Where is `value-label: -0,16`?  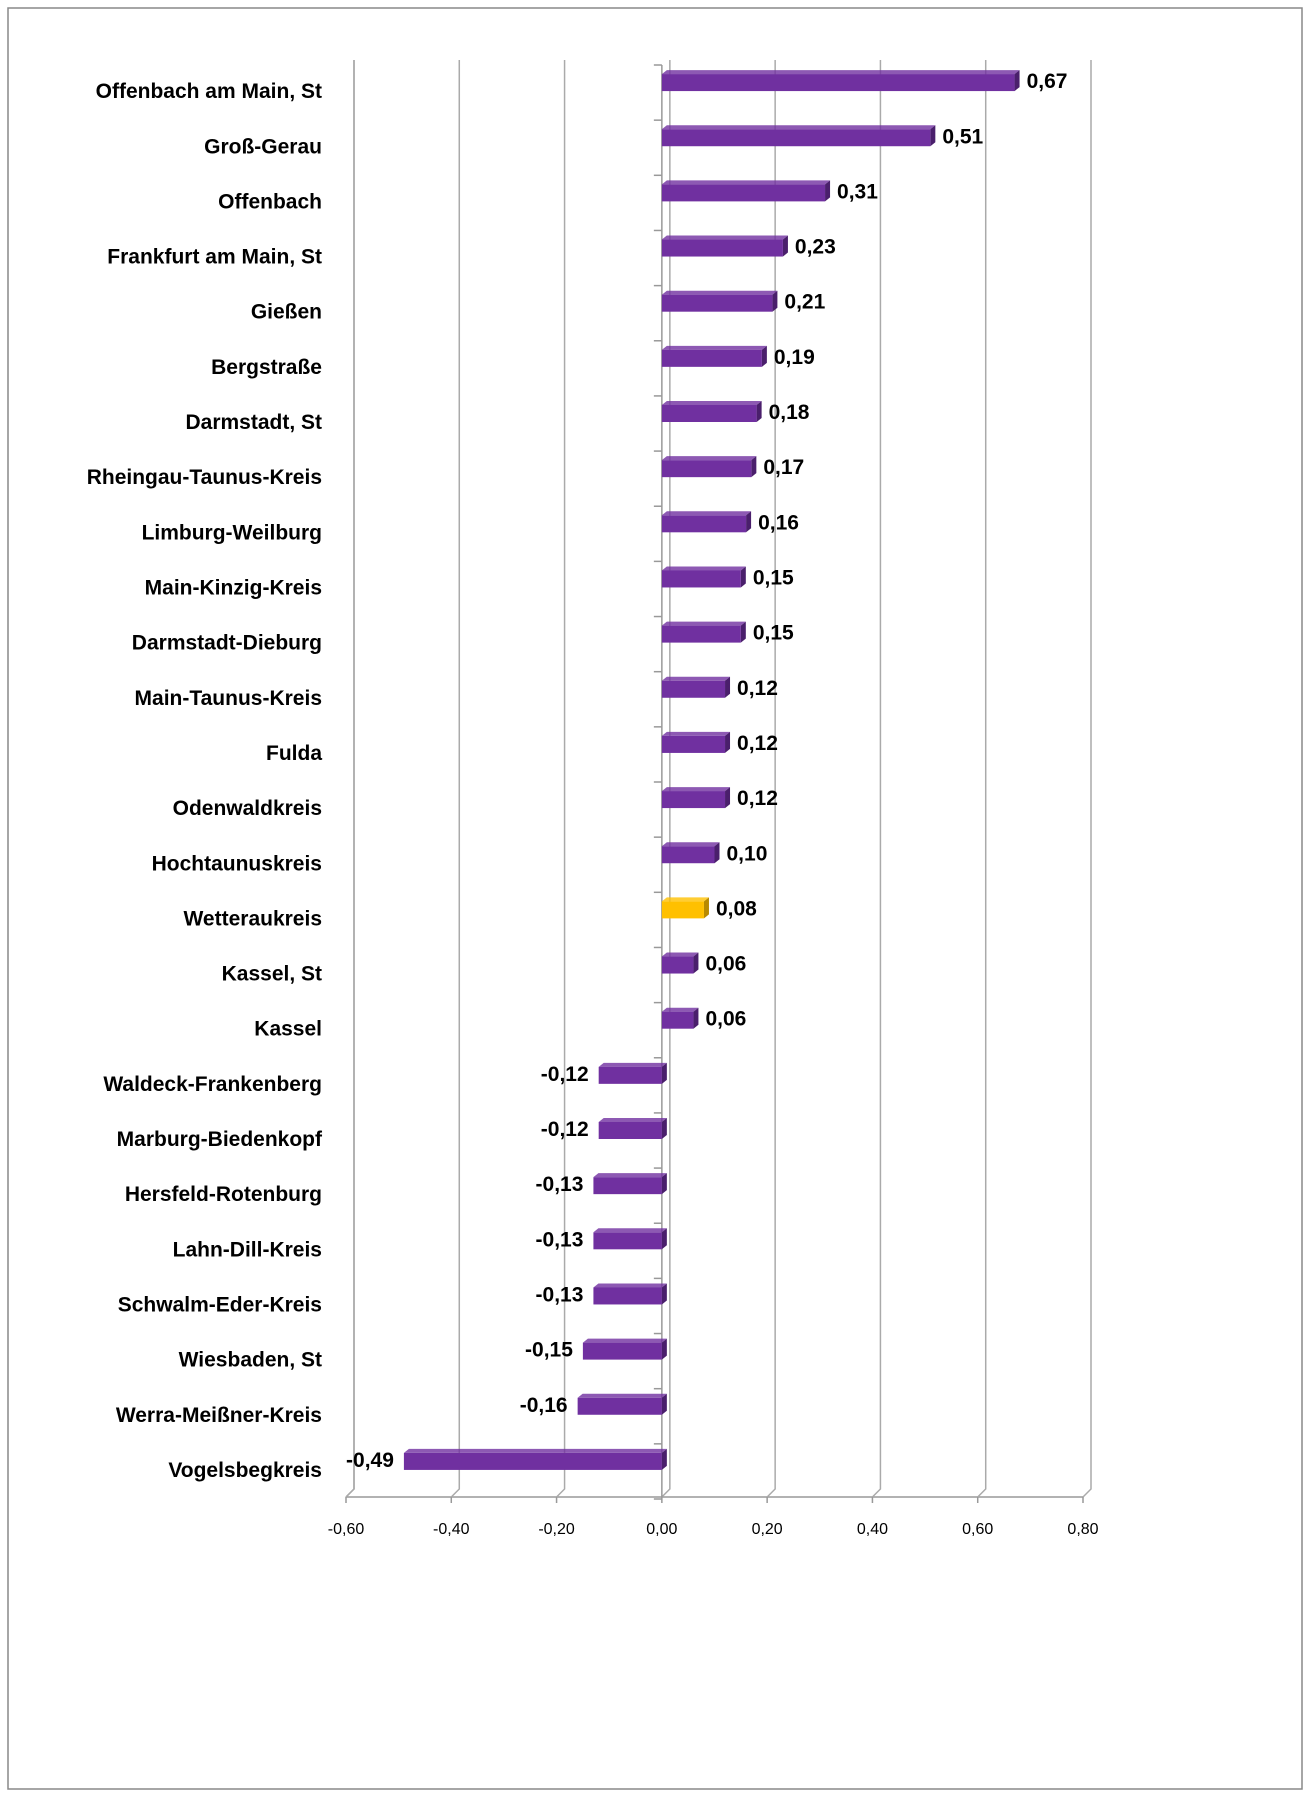 value-label: -0,16 is located at coordinates (544, 1405).